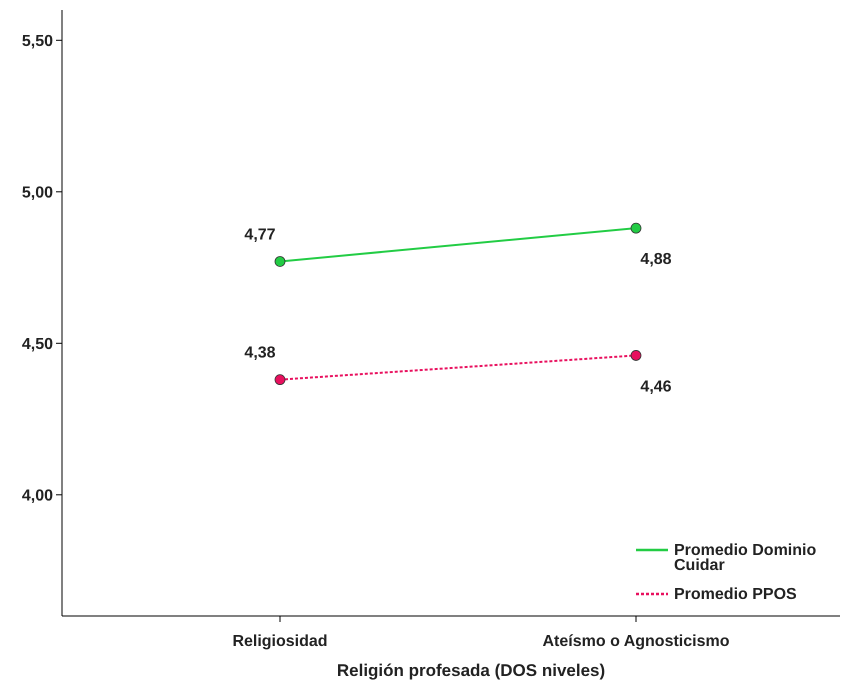  Describe the element at coordinates (280, 641) in the screenshot. I see `x-tick-label: Religiosidad` at that location.